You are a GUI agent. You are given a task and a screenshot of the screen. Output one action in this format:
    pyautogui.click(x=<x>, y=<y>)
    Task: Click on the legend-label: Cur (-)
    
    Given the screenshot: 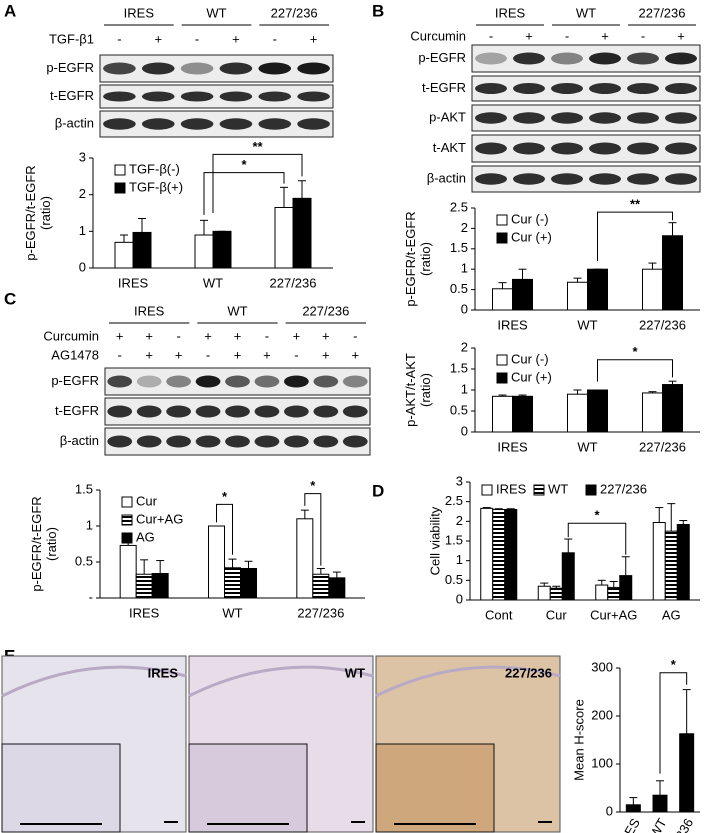 What is the action you would take?
    pyautogui.click(x=530, y=358)
    